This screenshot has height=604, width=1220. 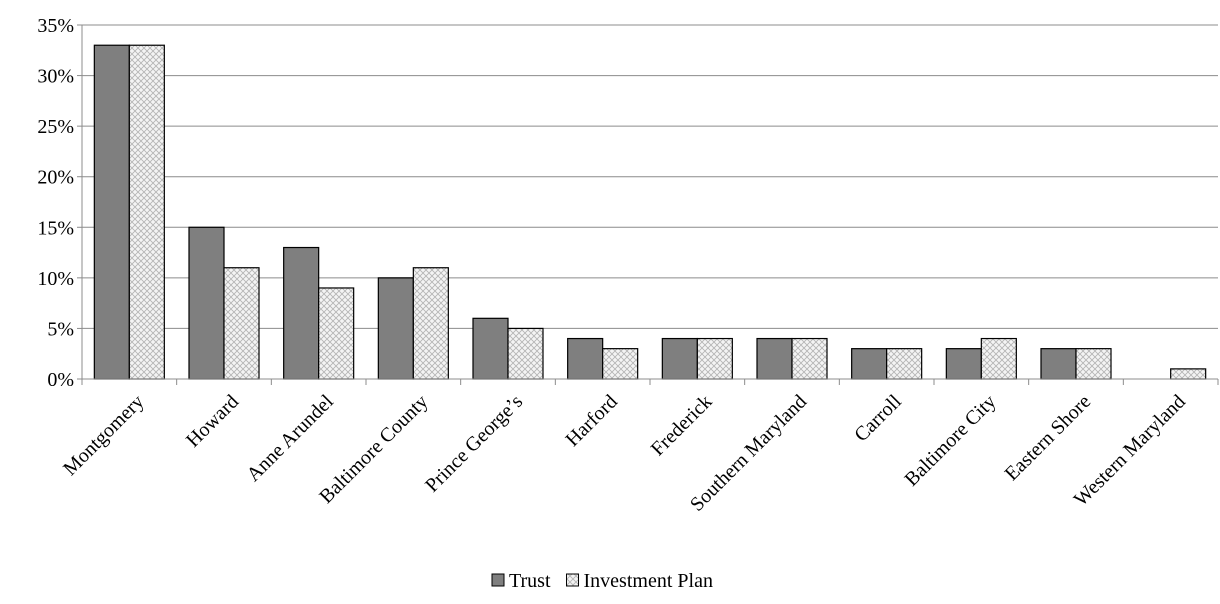 What do you see at coordinates (474, 443) in the screenshot?
I see `x-category-label: Prince George’s` at bounding box center [474, 443].